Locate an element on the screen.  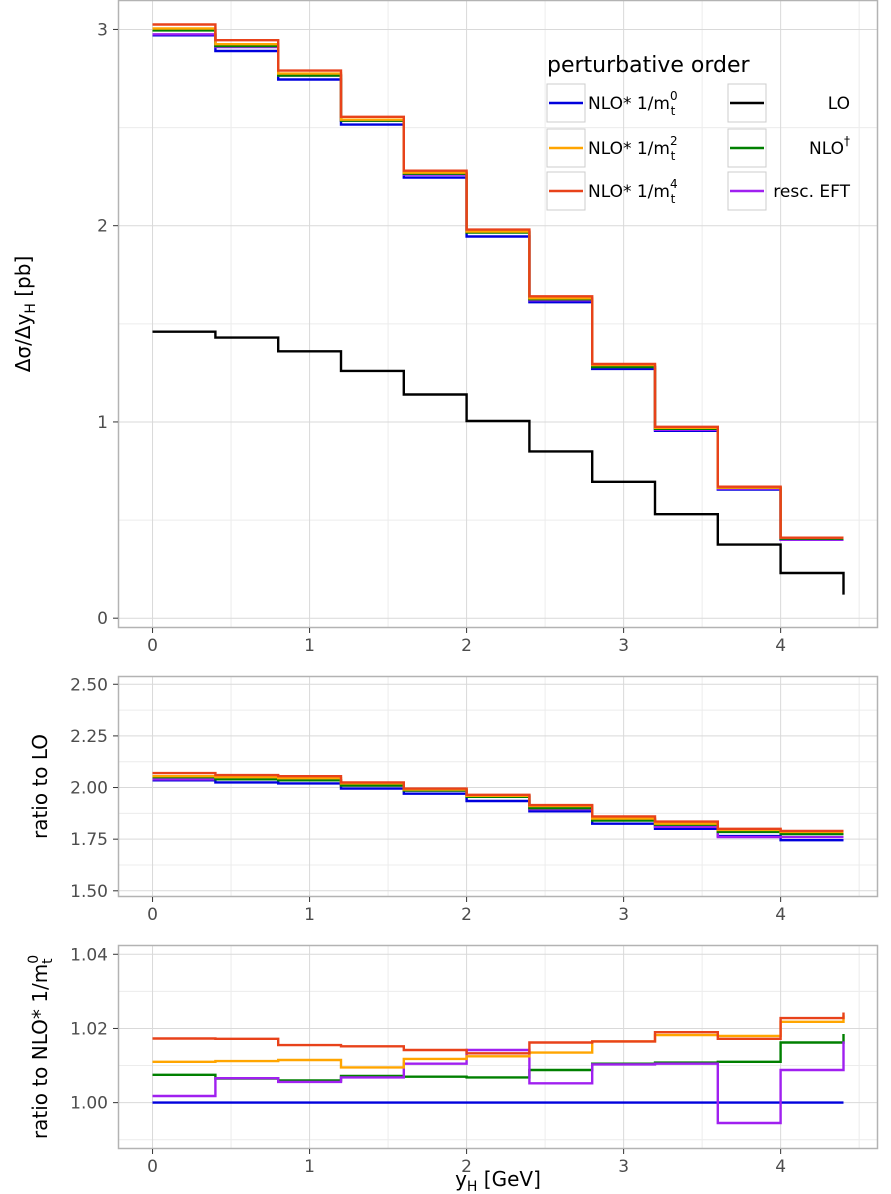
panel-border is located at coordinates (498, 1047).